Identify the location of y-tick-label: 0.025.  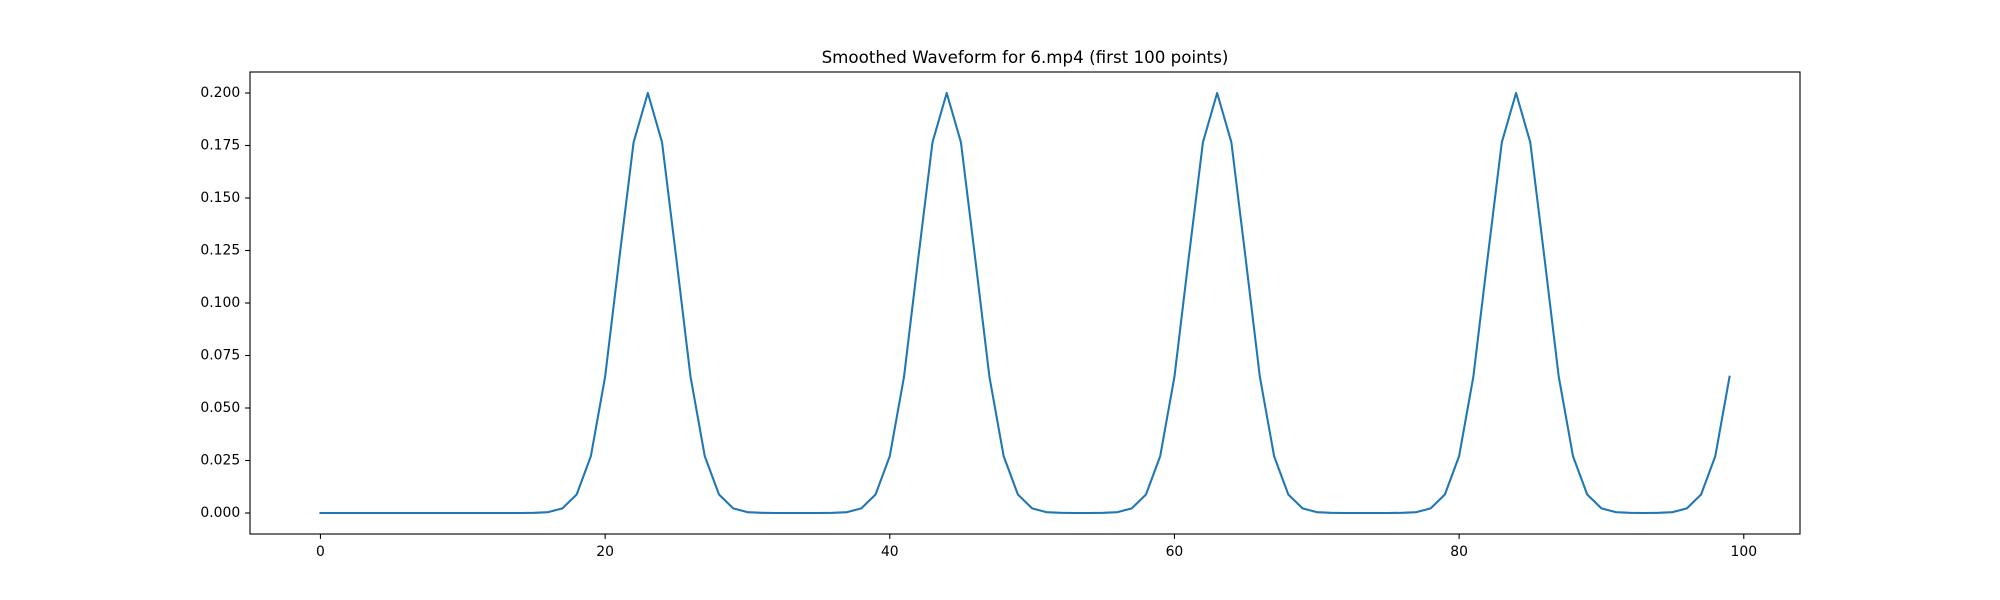
(220, 461).